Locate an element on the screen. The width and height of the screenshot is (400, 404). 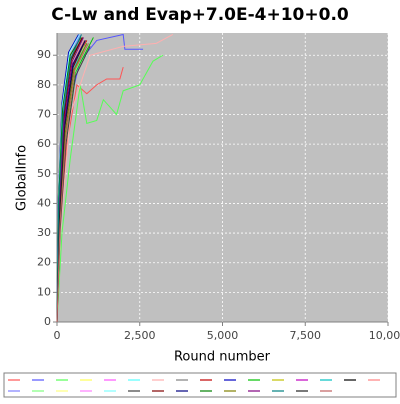
x-tick-label: 5,000 is located at coordinates (223, 335).